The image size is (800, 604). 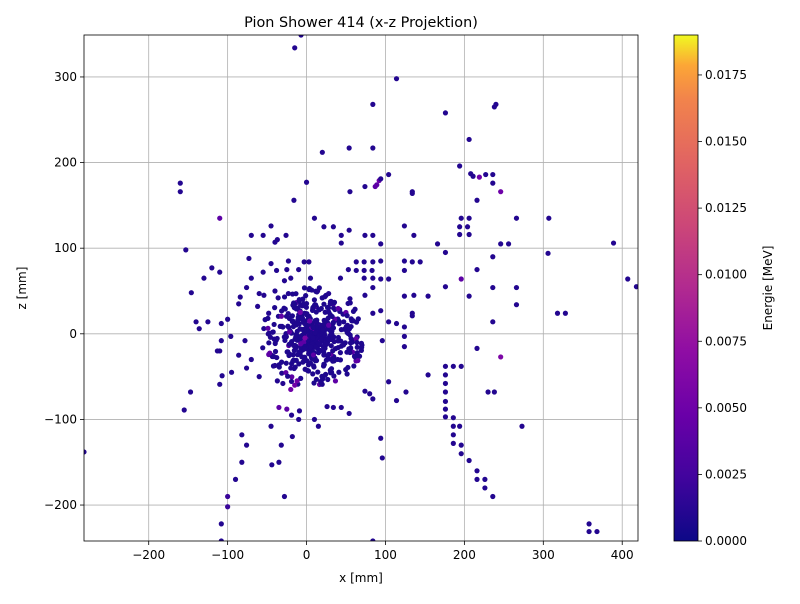 I want to click on colorbar-tick-label: 0.0025, so click(x=726, y=474).